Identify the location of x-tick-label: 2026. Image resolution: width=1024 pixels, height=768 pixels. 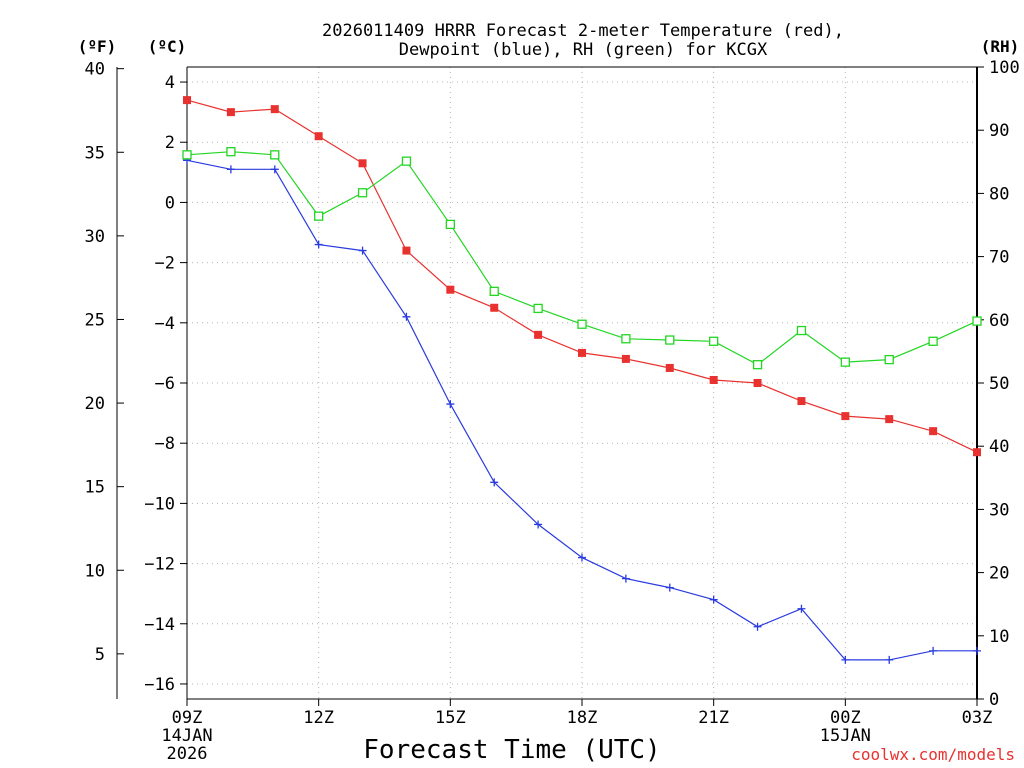
(187, 754).